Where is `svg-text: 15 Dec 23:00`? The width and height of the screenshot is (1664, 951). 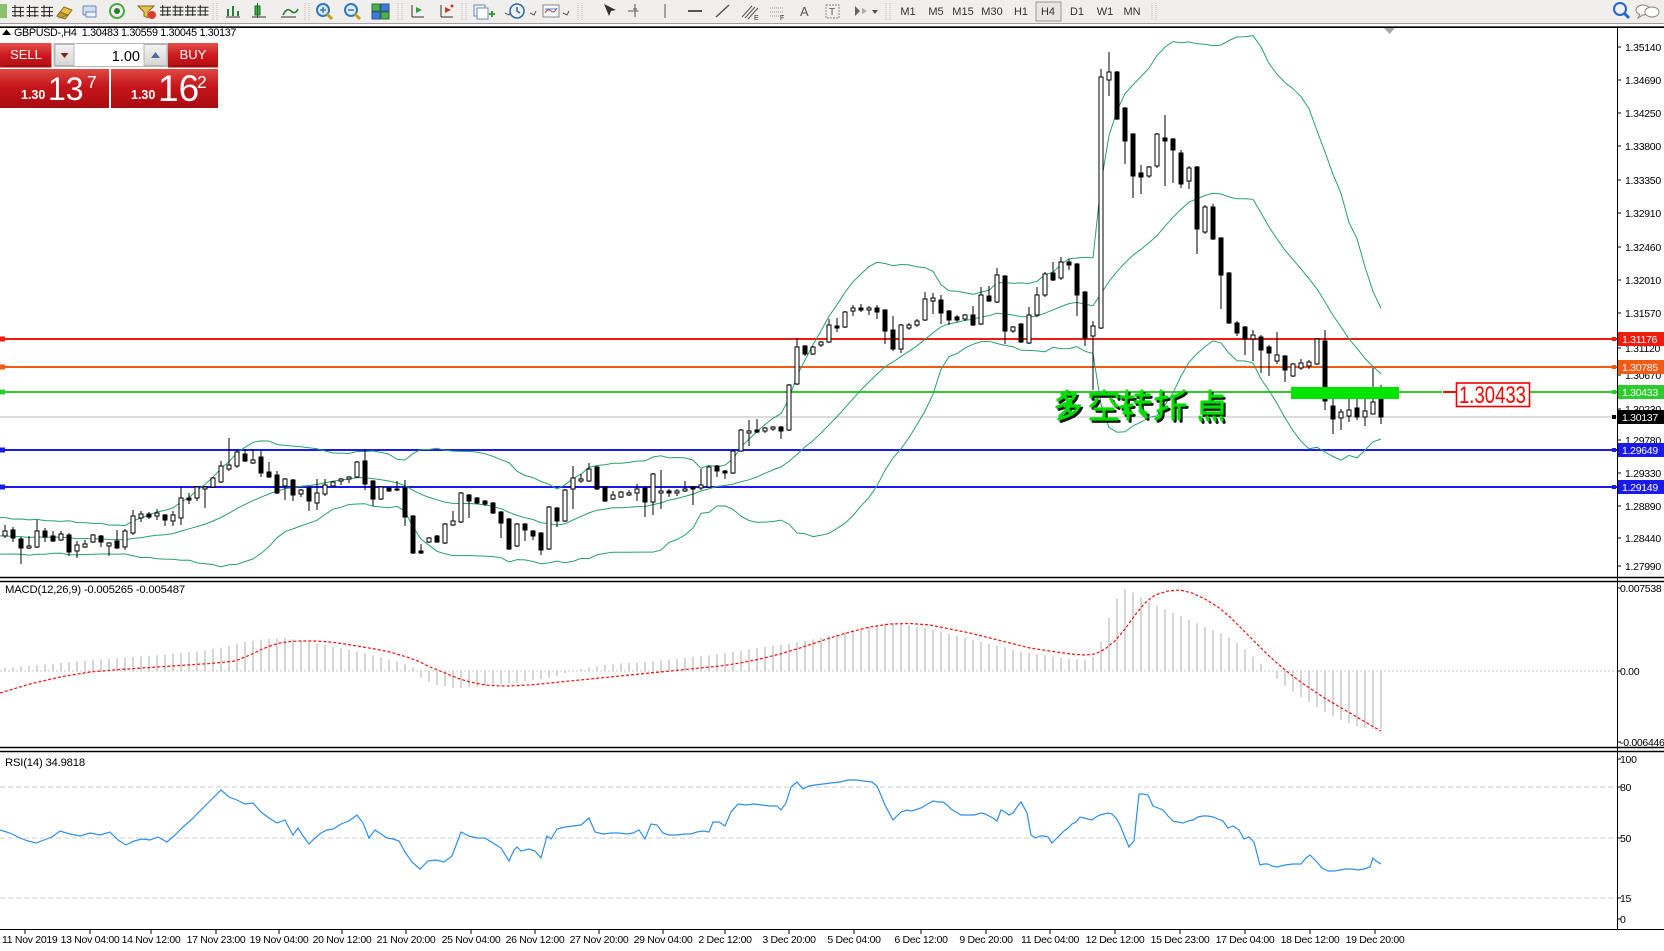 svg-text: 15 Dec 23:00 is located at coordinates (1180, 940).